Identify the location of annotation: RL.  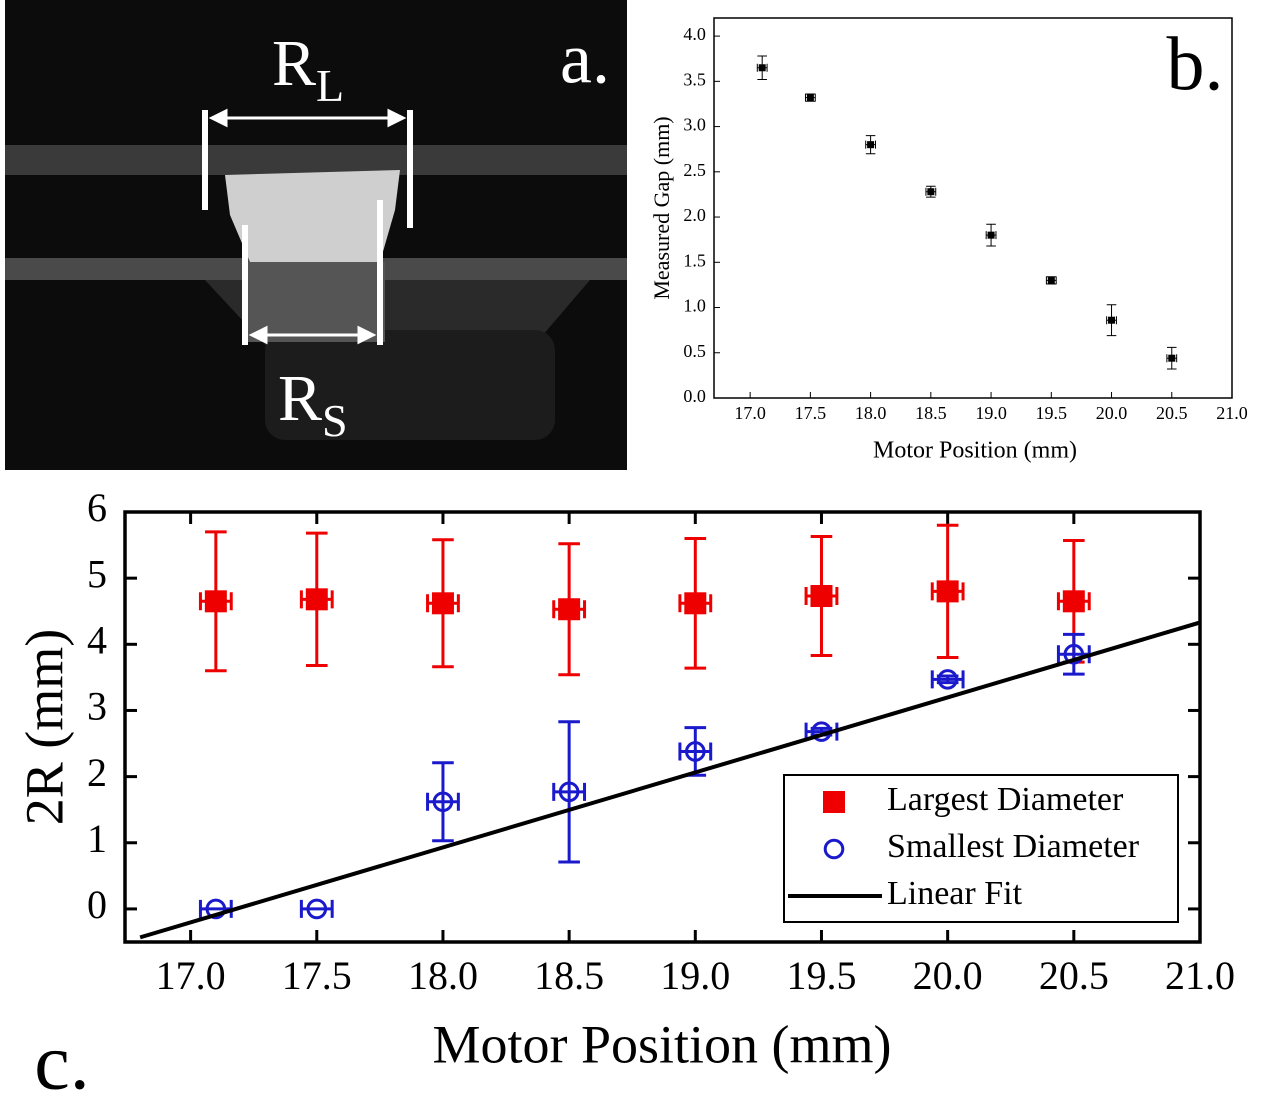
(308, 68).